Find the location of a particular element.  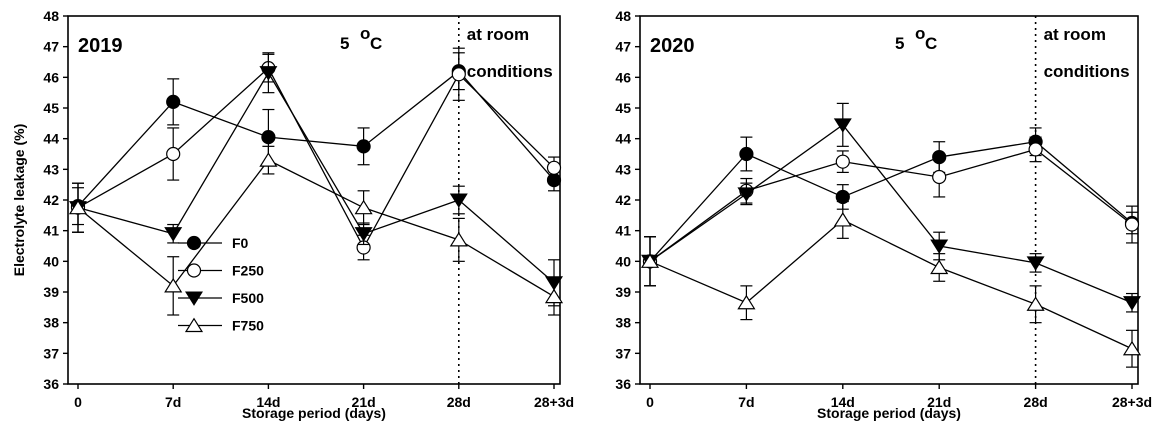

y-axis-title: Electrolyte leakage (%) is located at coordinates (19, 200).